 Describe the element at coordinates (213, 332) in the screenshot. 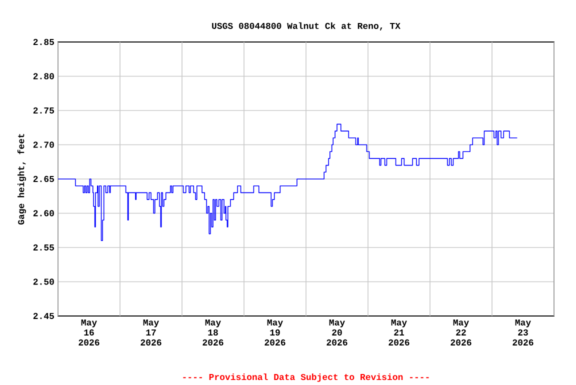

I see `x-tick-label: May 18 2026` at that location.